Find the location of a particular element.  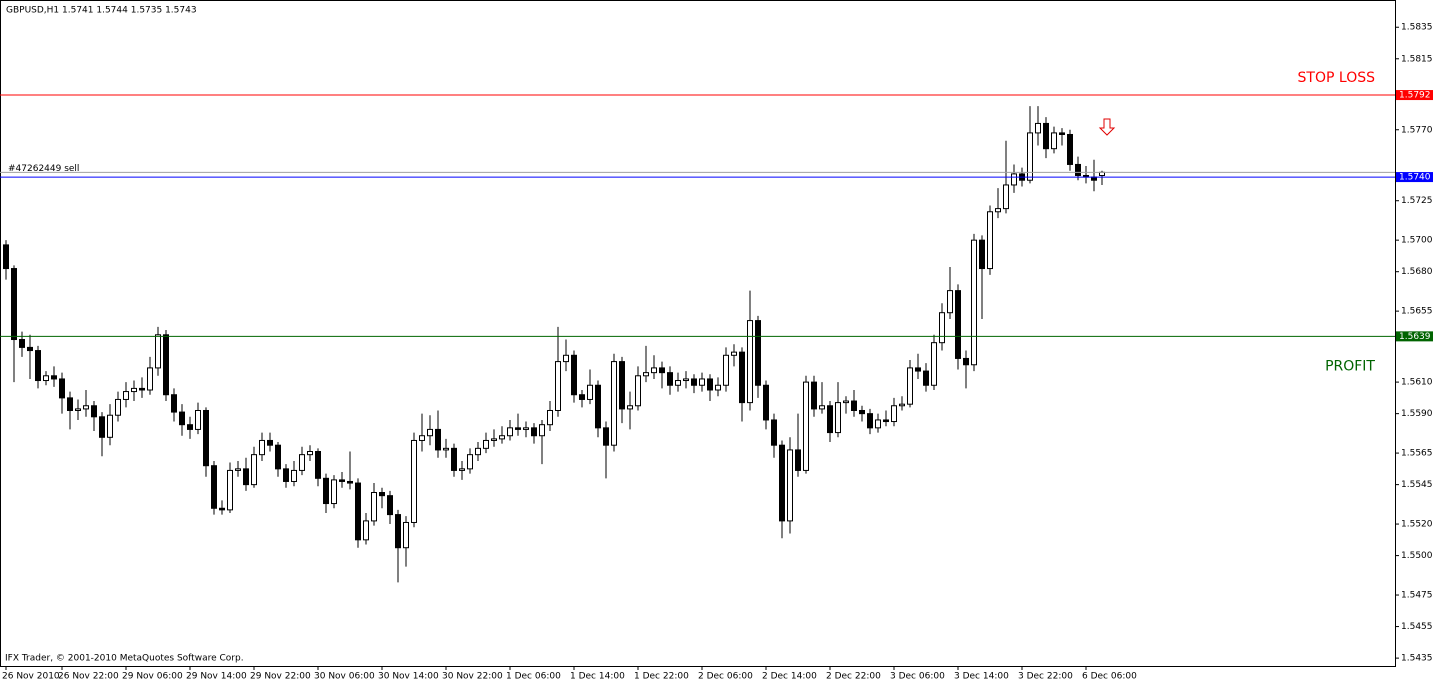

order-label: #47262449 sell is located at coordinates (43, 169).